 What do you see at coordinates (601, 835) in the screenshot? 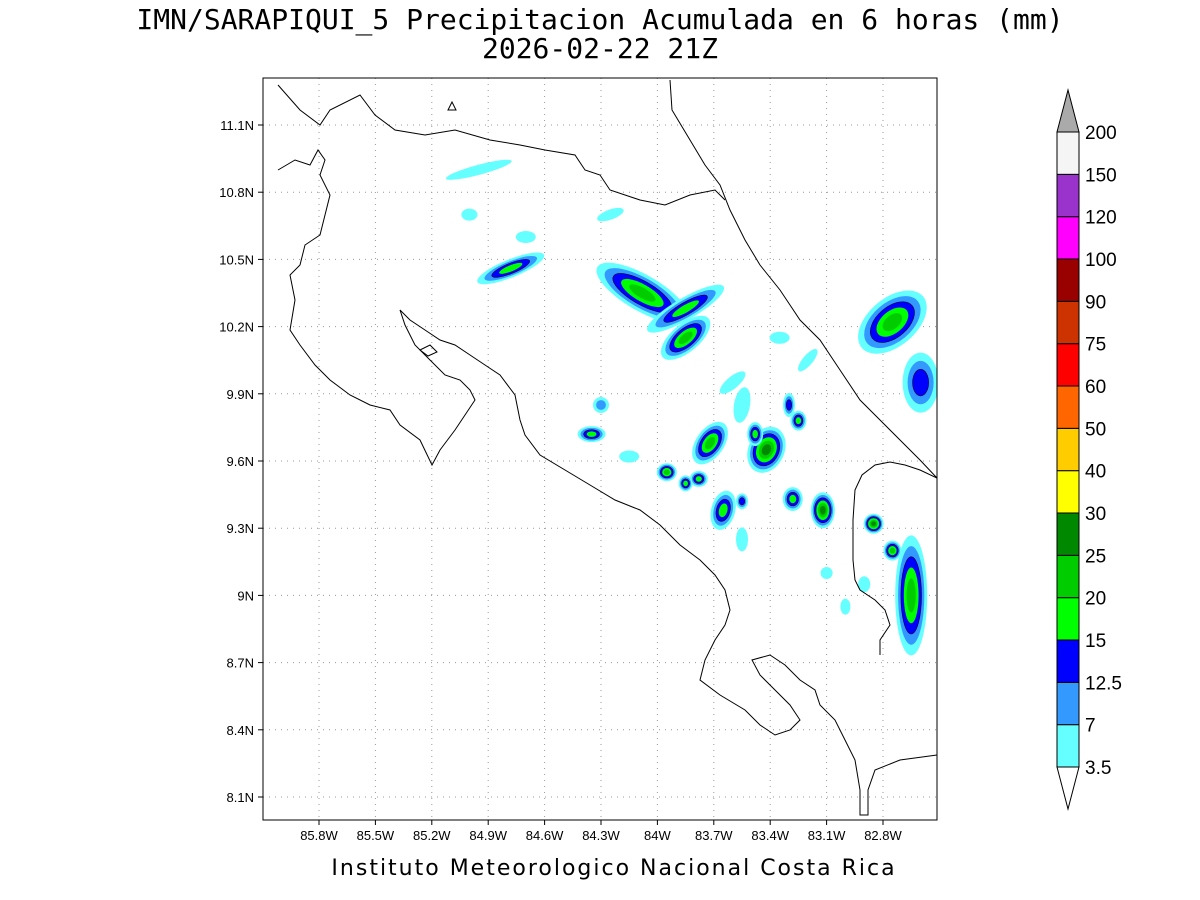
I see `lon-tick-label: 84.3W` at bounding box center [601, 835].